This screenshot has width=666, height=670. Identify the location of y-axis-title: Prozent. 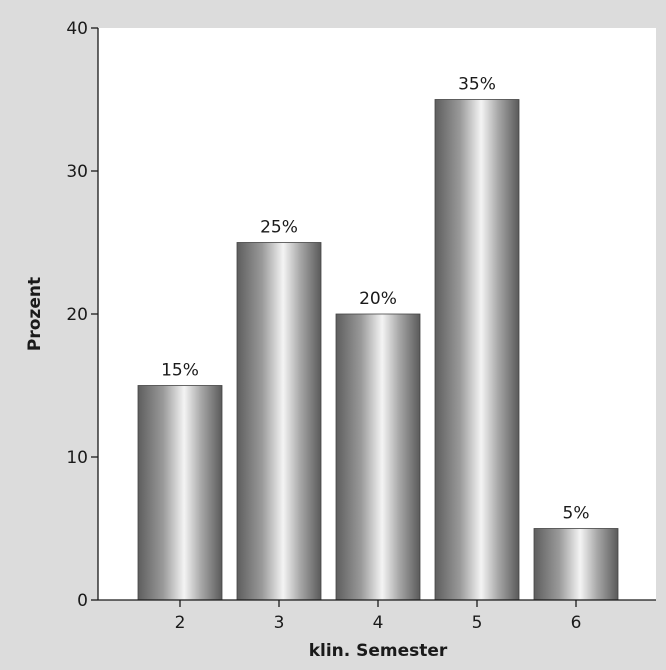
(35, 314).